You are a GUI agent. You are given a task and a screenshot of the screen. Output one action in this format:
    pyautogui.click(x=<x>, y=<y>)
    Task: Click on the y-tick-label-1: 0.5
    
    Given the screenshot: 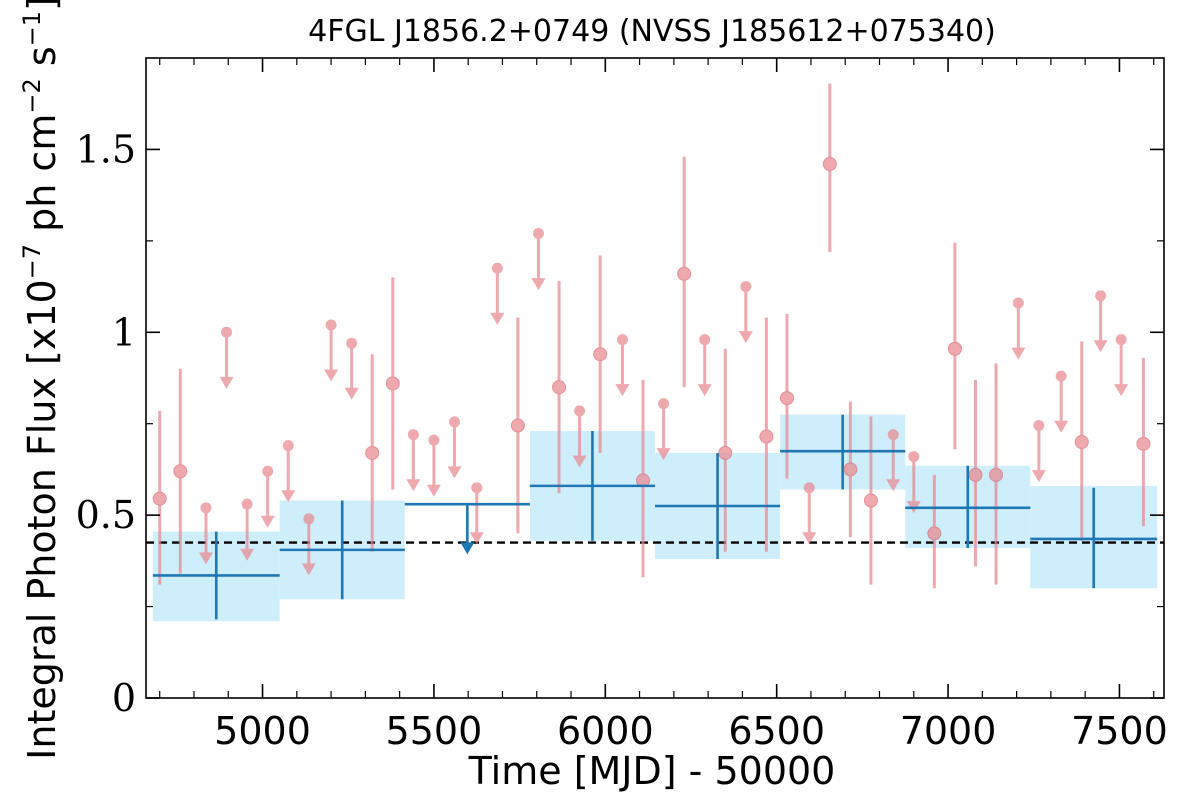 What is the action you would take?
    pyautogui.click(x=106, y=515)
    